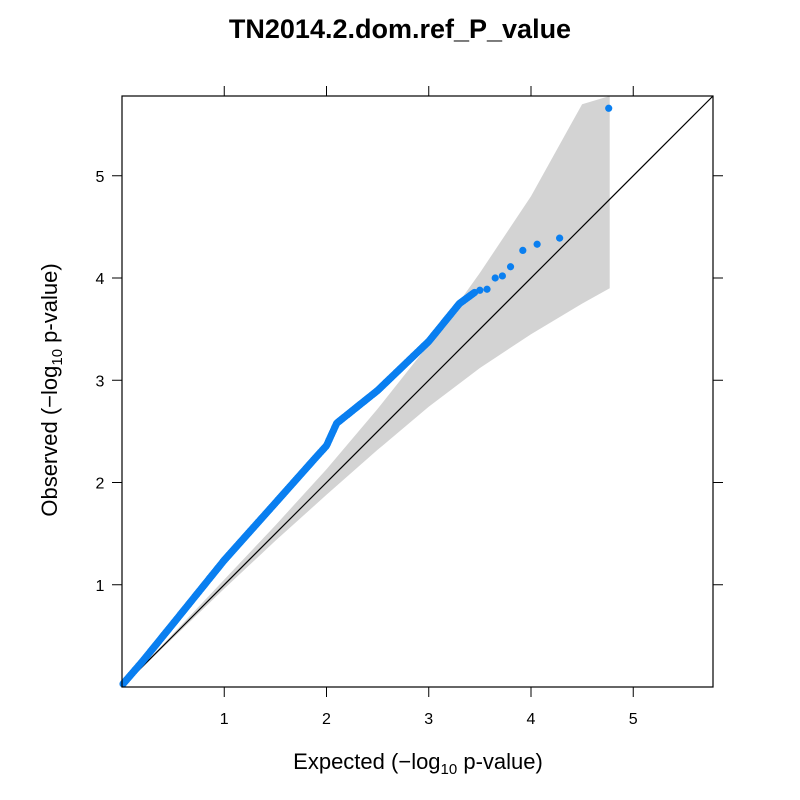  What do you see at coordinates (346, 761) in the screenshot?
I see `x-axis-label-prefix: Expected (` at bounding box center [346, 761].